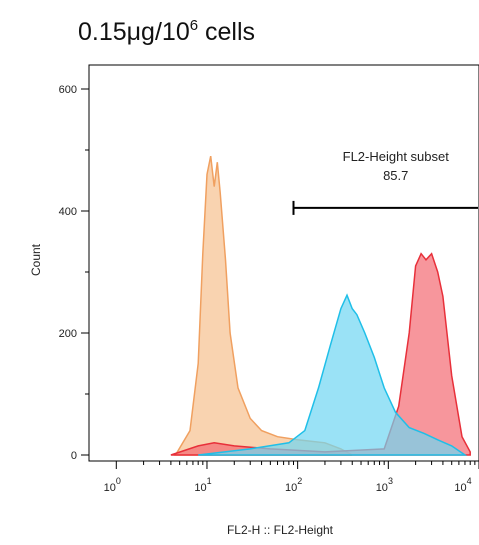 The image size is (479, 545). What do you see at coordinates (74, 456) in the screenshot?
I see `y-tick-label-0: 0` at bounding box center [74, 456].